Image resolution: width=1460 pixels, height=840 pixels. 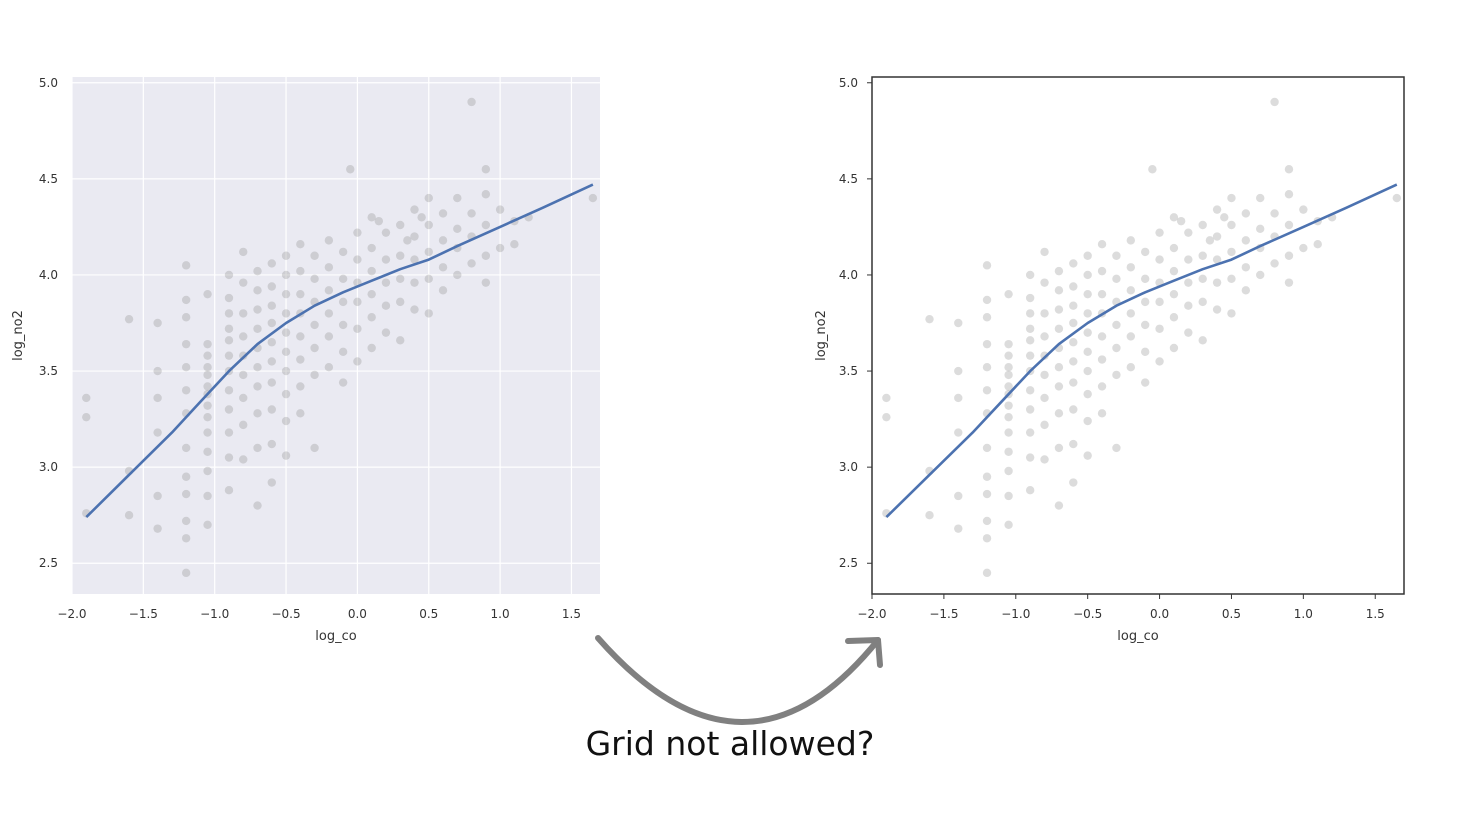 What do you see at coordinates (71, 614) in the screenshot?
I see `x-tick-label: −2.0` at bounding box center [71, 614].